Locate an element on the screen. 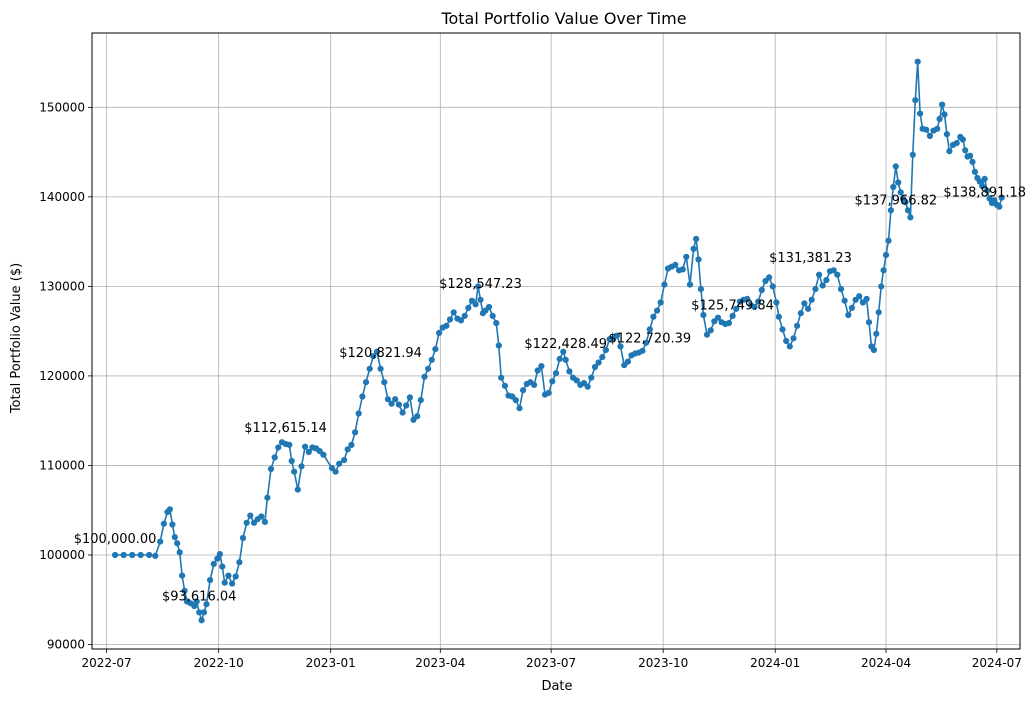 Image resolution: width=1032 pixels, height=705 pixels. y-tick-label: 130000 is located at coordinates (62, 286).